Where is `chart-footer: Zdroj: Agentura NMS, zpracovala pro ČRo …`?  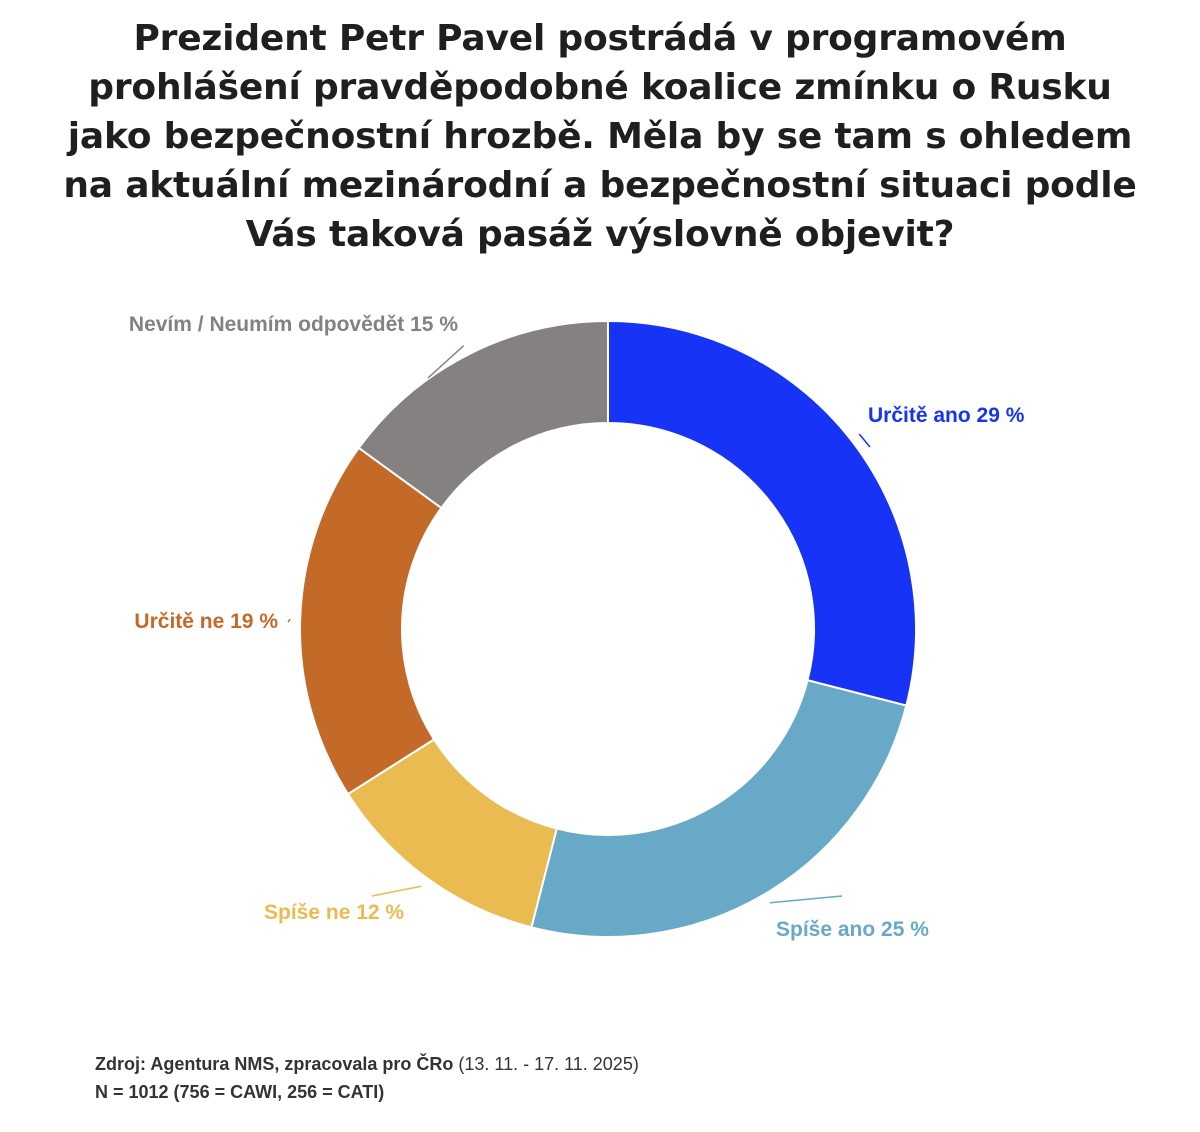 chart-footer: Zdroj: Agentura NMS, zpracovala pro ČRo … is located at coordinates (367, 1078).